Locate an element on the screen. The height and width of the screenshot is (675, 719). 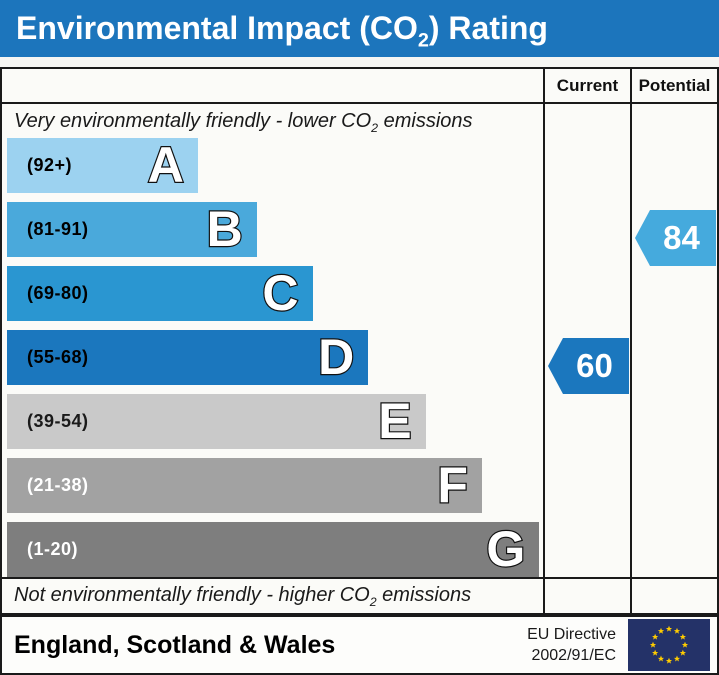
chart-title-text-end: ) Rating is located at coordinates (488, 28).